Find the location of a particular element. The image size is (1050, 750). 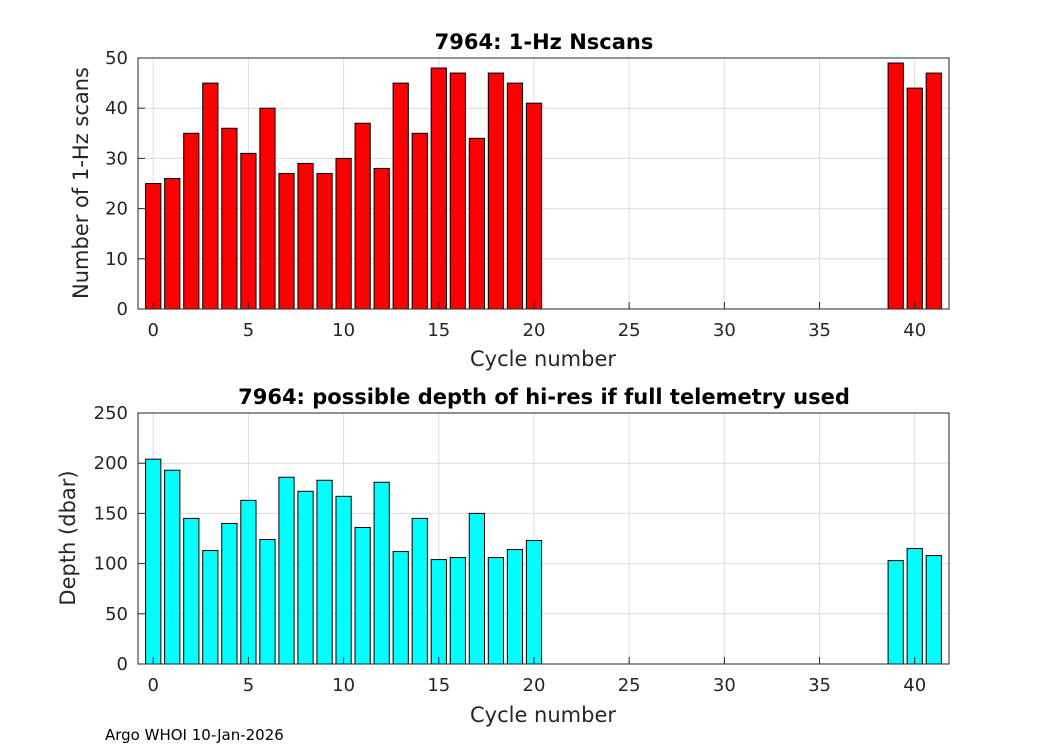

chart-top-y-tick-label: 50 is located at coordinates (116, 58).